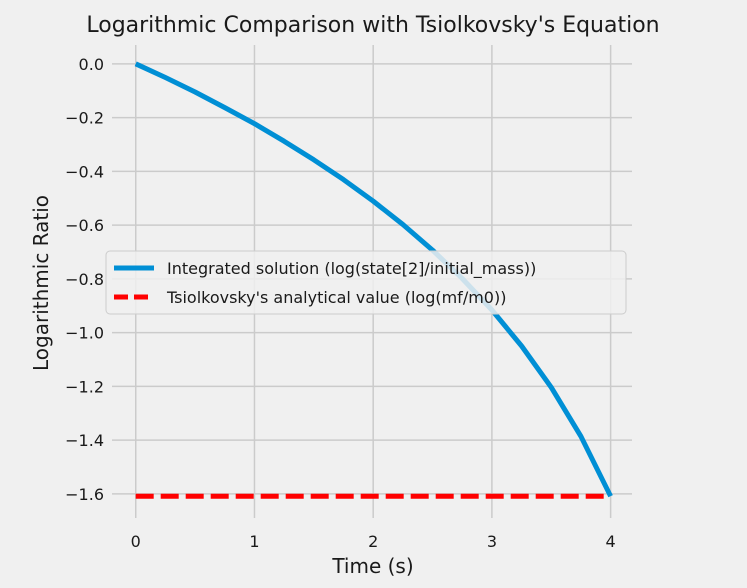 The height and width of the screenshot is (588, 747). What do you see at coordinates (84, 171) in the screenshot?
I see `y-tick-label: −0.4` at bounding box center [84, 171].